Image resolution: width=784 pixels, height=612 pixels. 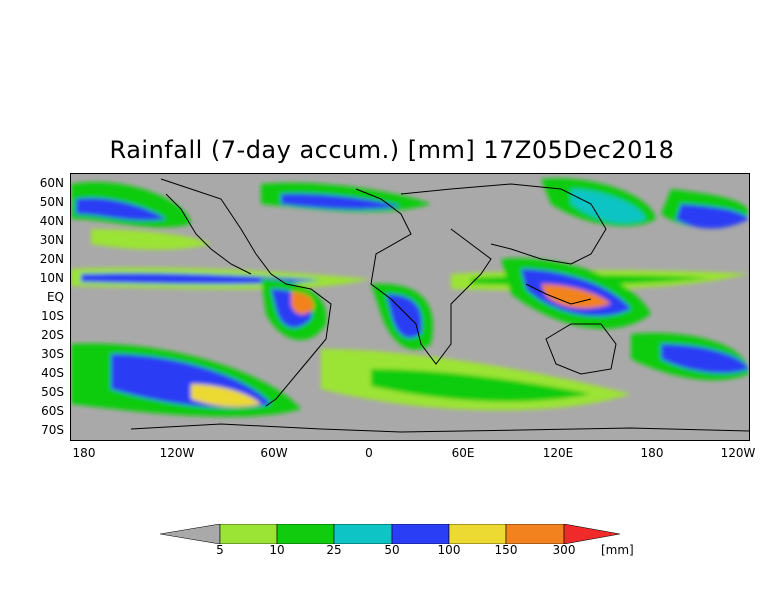 What do you see at coordinates (52, 335) in the screenshot?
I see `lat-label: 20S` at bounding box center [52, 335].